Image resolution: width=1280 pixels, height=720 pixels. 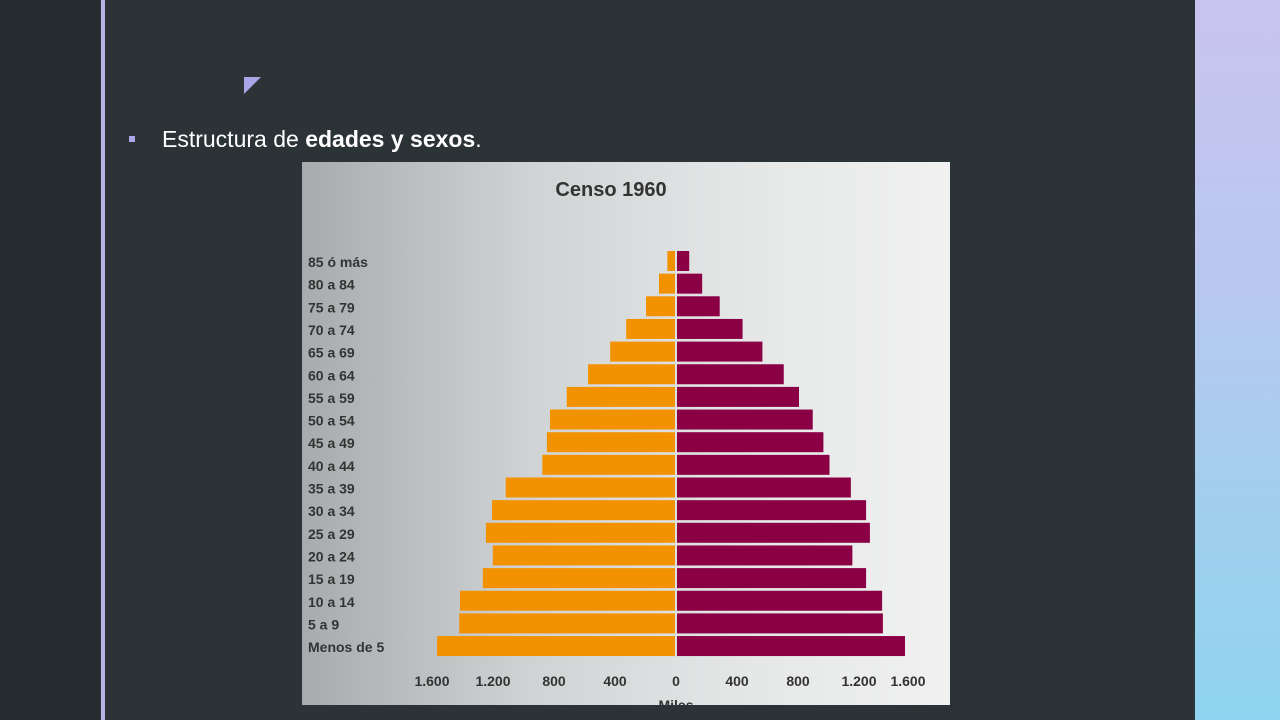 What do you see at coordinates (346, 647) in the screenshot?
I see `category-label: Menos de 5` at bounding box center [346, 647].